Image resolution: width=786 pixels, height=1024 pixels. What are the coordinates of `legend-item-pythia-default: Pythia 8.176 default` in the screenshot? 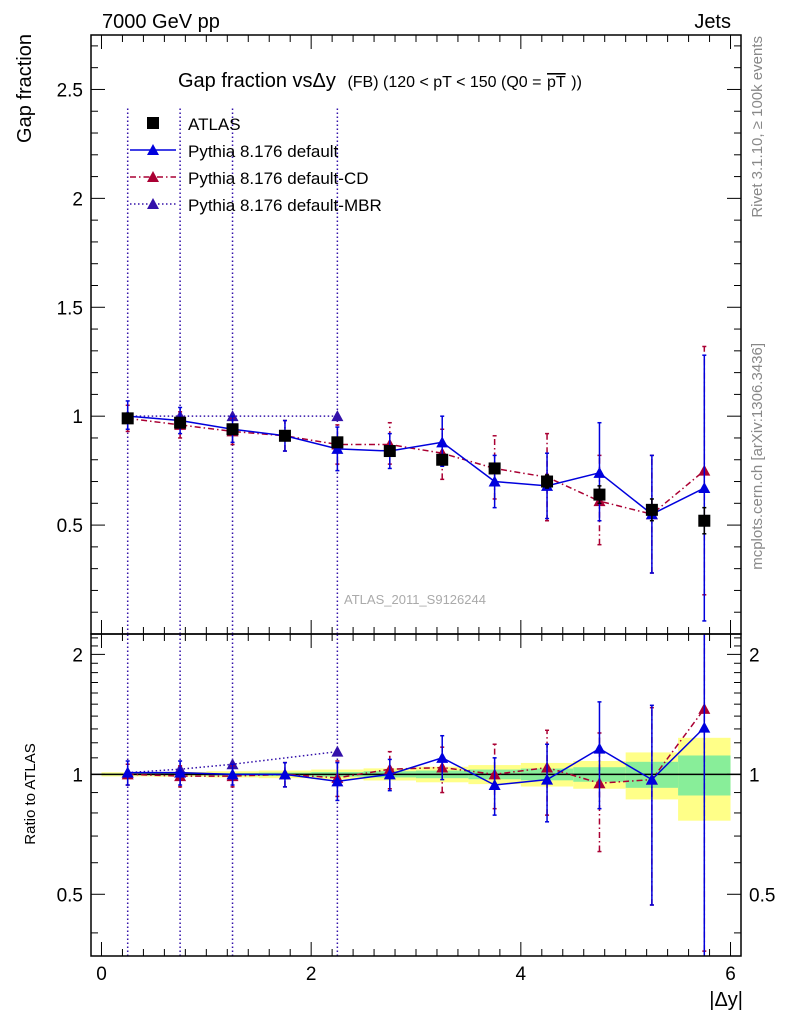 It's located at (234, 151).